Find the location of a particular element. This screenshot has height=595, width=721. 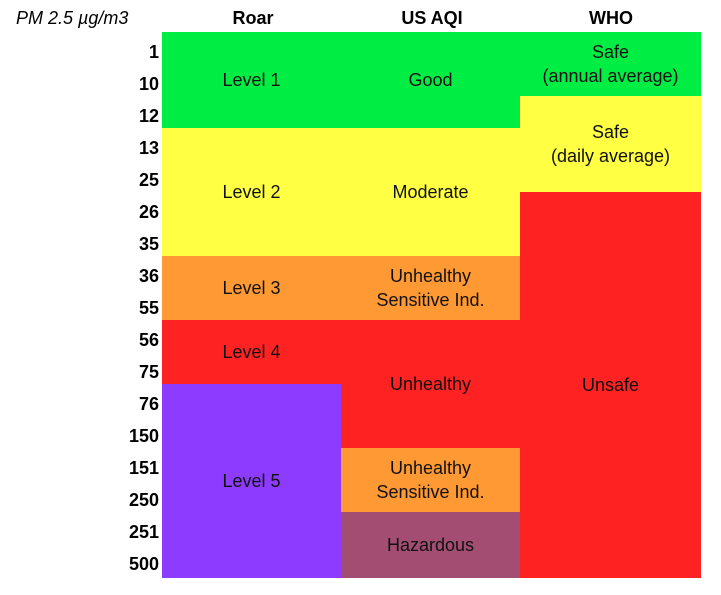

aqi-category-label: Moderate is located at coordinates (430, 192).